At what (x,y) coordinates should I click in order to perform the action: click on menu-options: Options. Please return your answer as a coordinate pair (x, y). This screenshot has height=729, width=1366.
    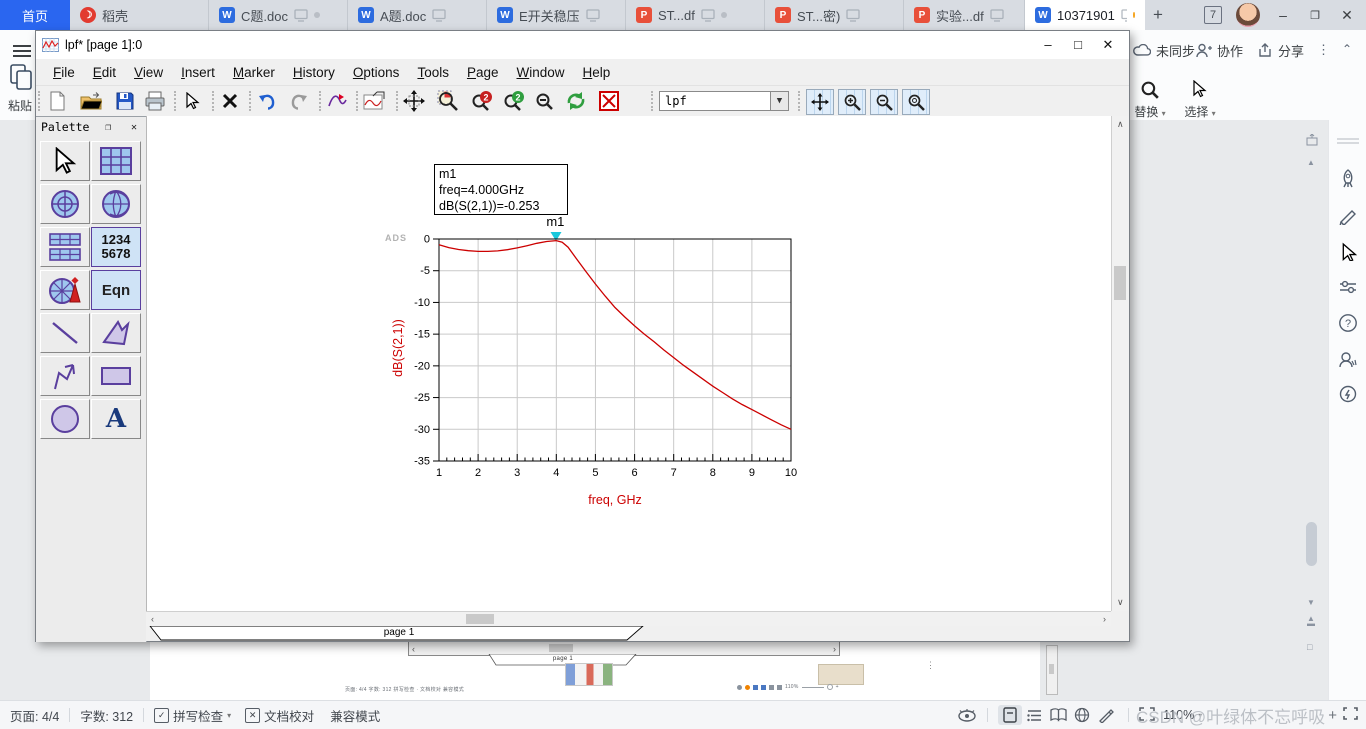
    Looking at the image, I should click on (376, 72).